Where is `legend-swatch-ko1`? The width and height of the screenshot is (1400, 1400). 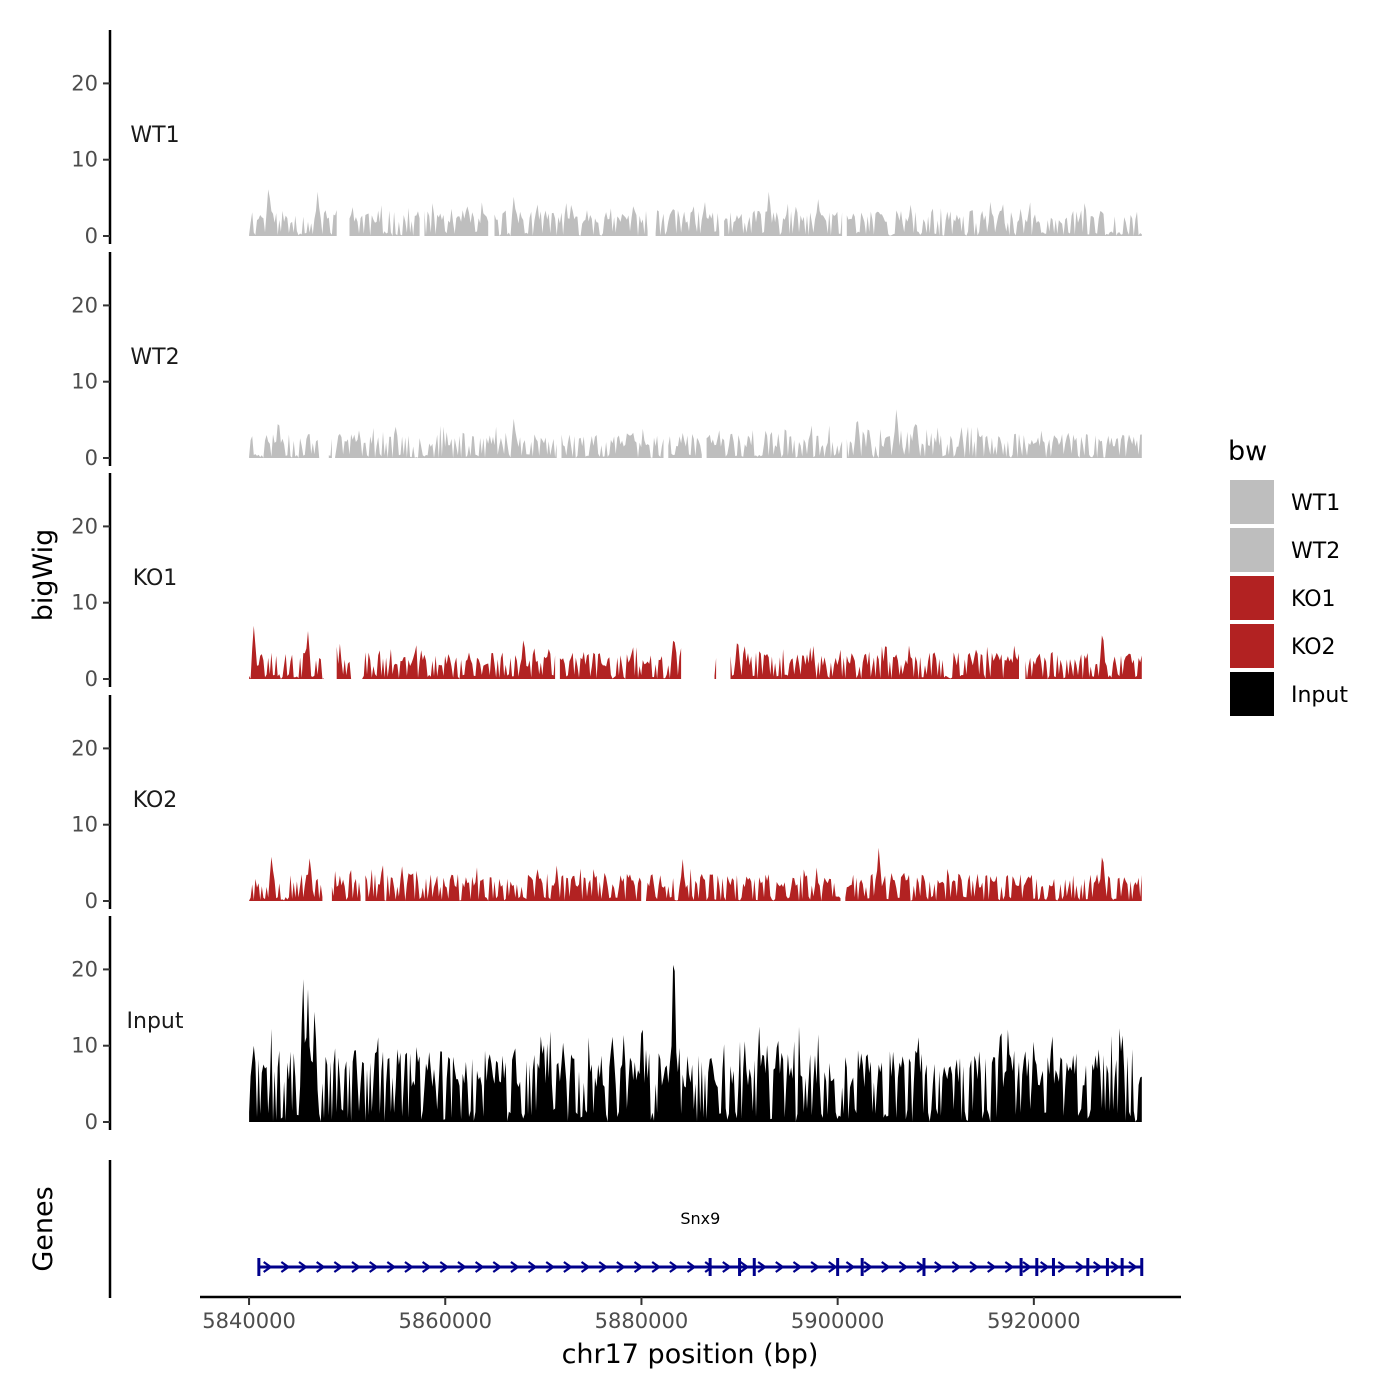 legend-swatch-ko1 is located at coordinates (1252, 598).